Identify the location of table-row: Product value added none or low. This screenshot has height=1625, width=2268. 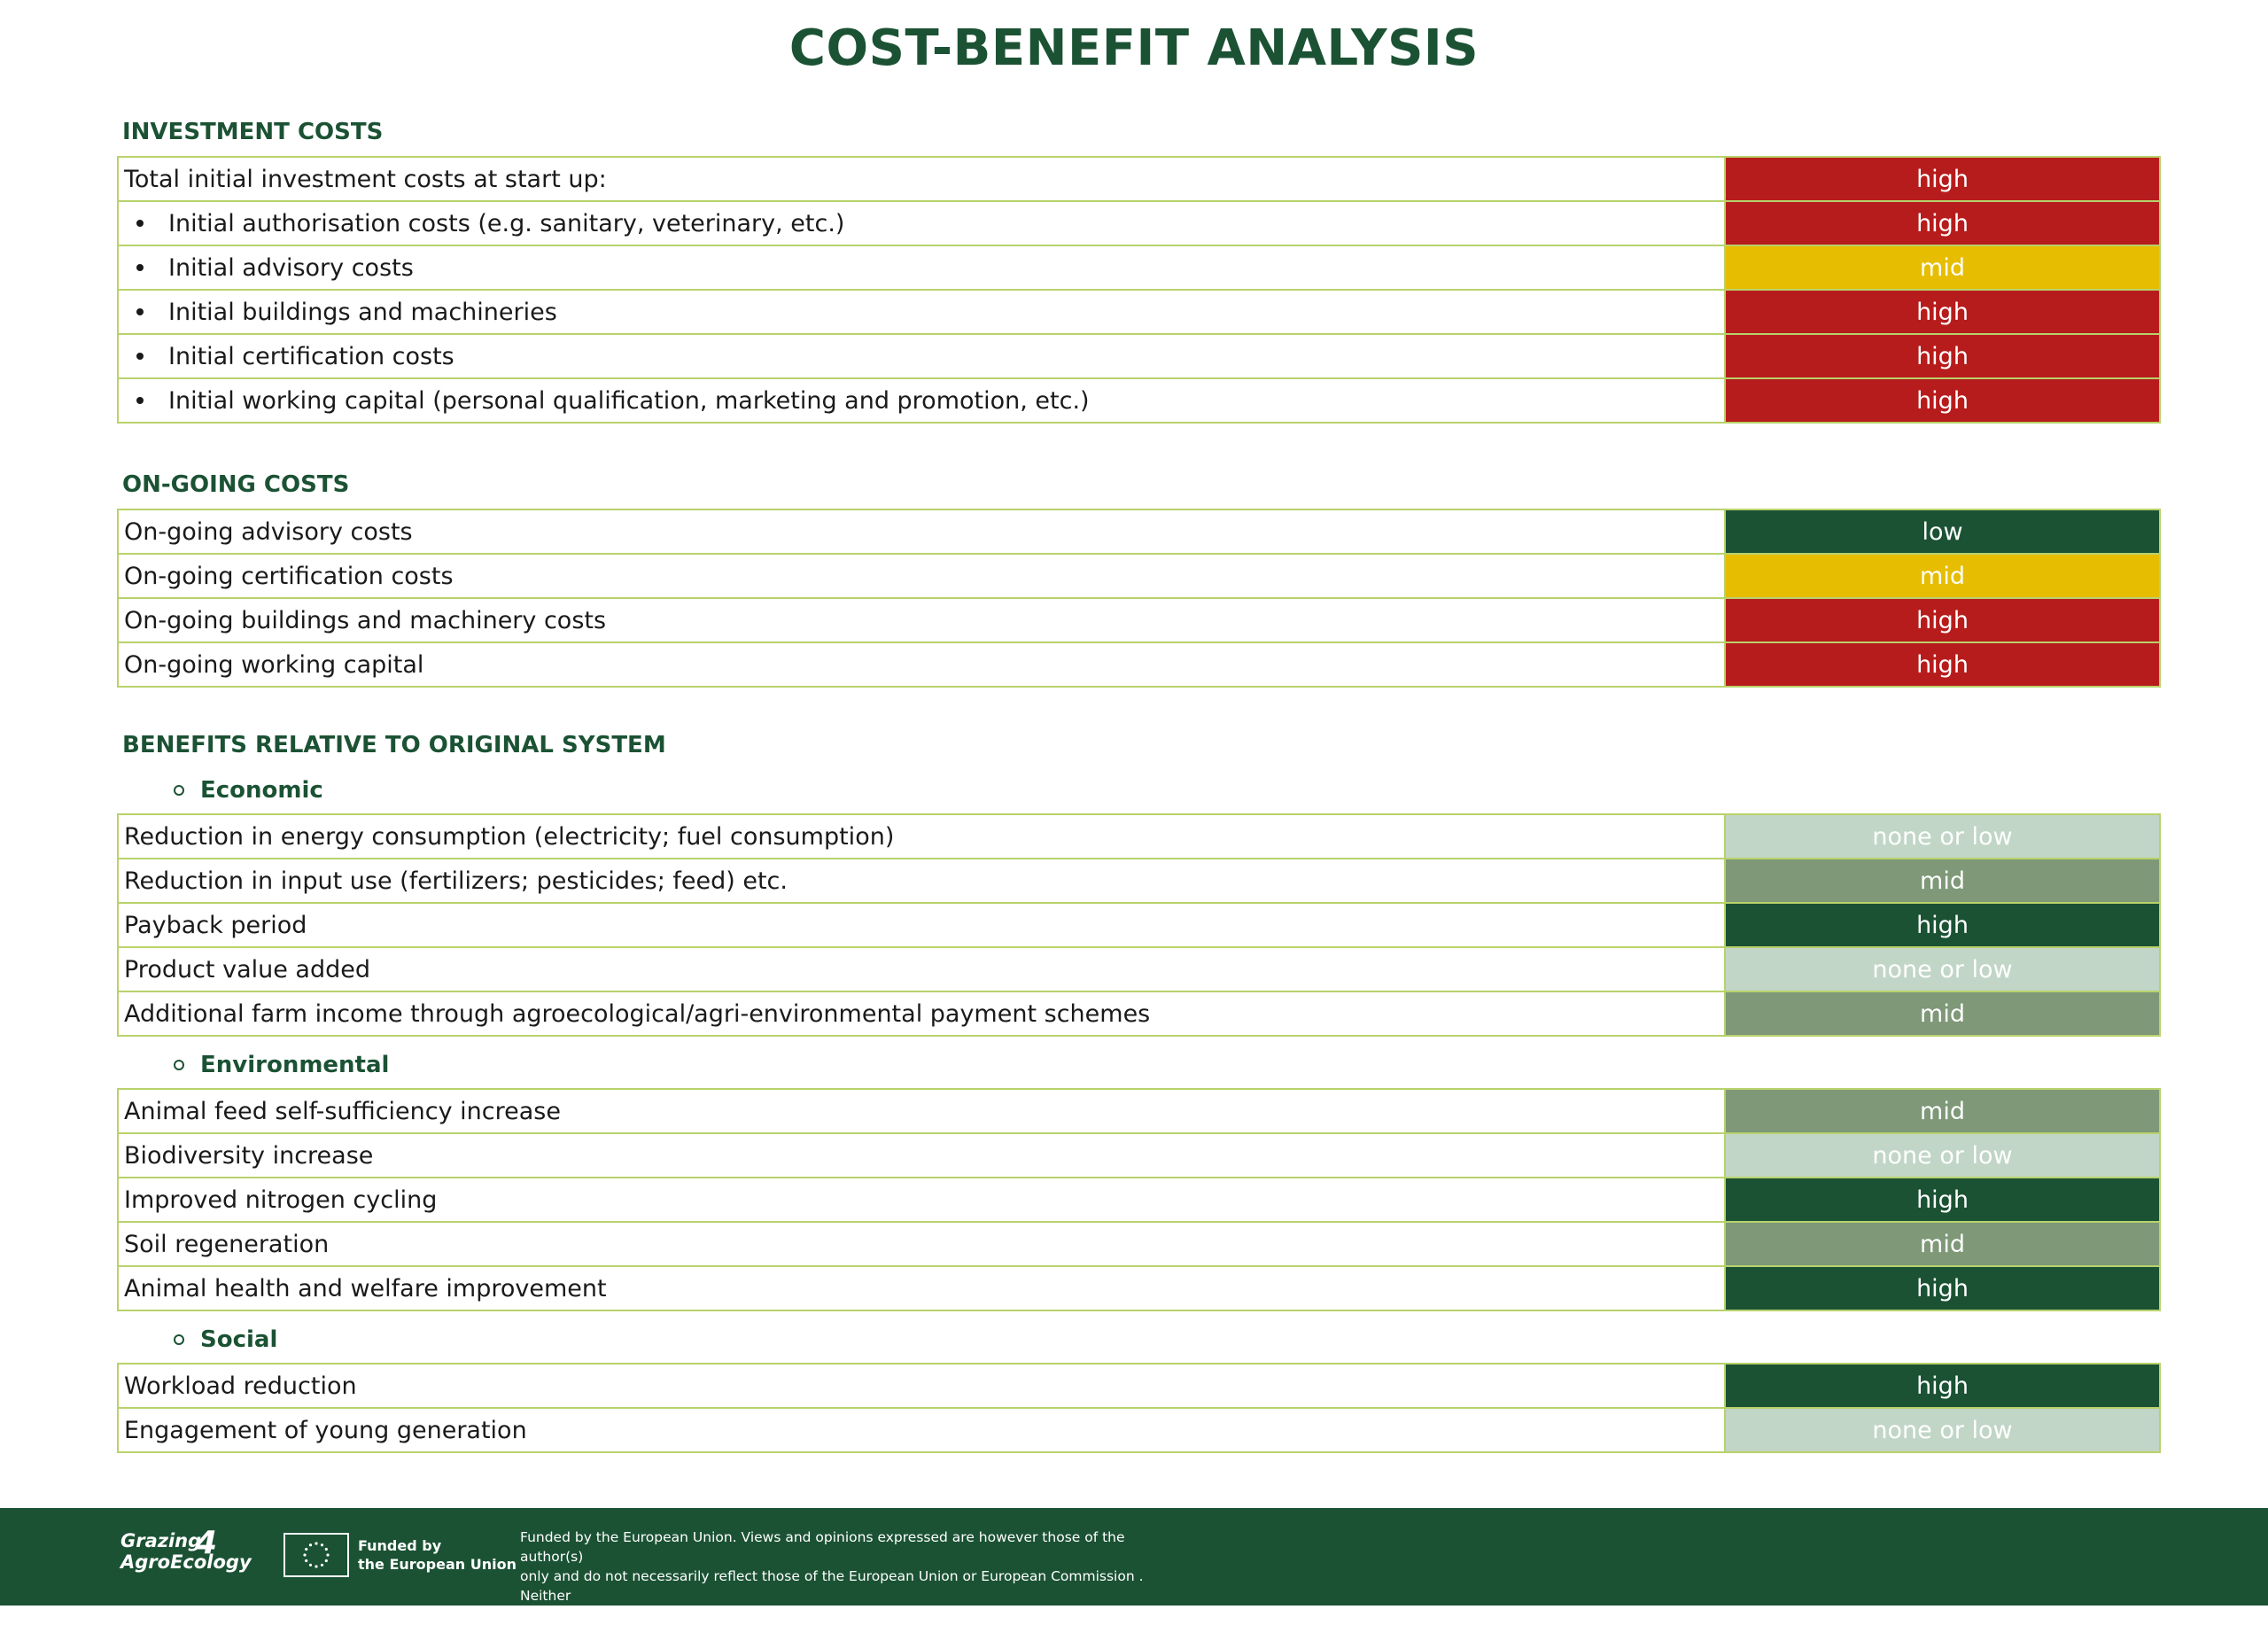
(1139, 969).